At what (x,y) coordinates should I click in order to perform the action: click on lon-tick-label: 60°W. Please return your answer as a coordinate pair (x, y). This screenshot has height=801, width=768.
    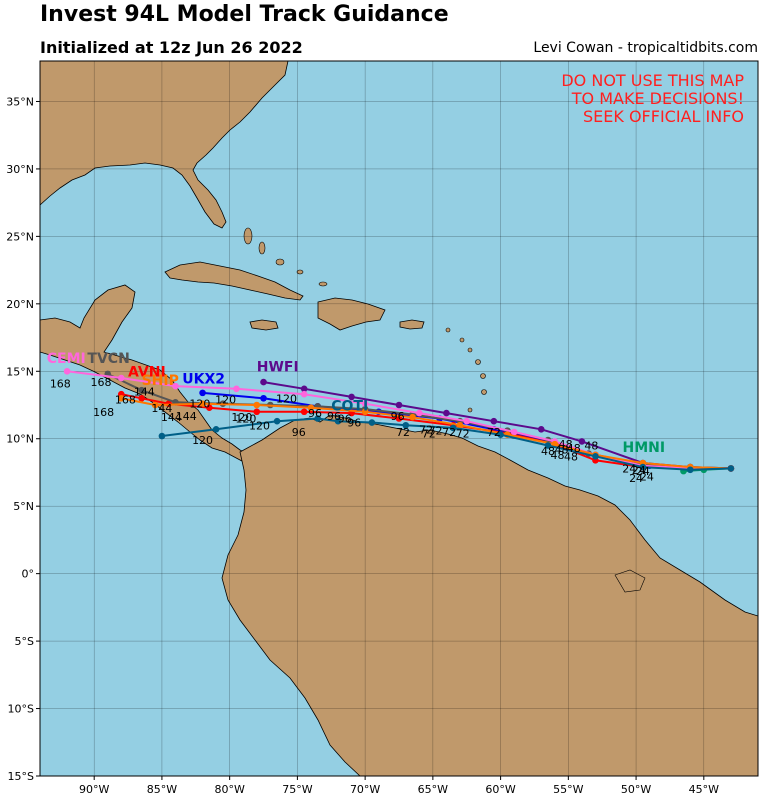
    Looking at the image, I should click on (500, 789).